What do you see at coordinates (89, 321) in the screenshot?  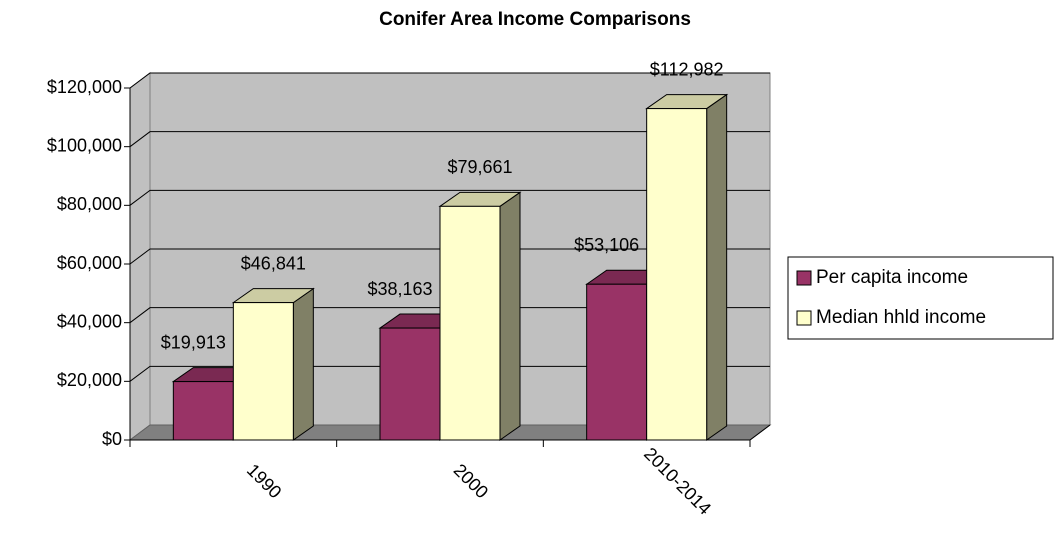 I see `y-tick-label: $40,000` at bounding box center [89, 321].